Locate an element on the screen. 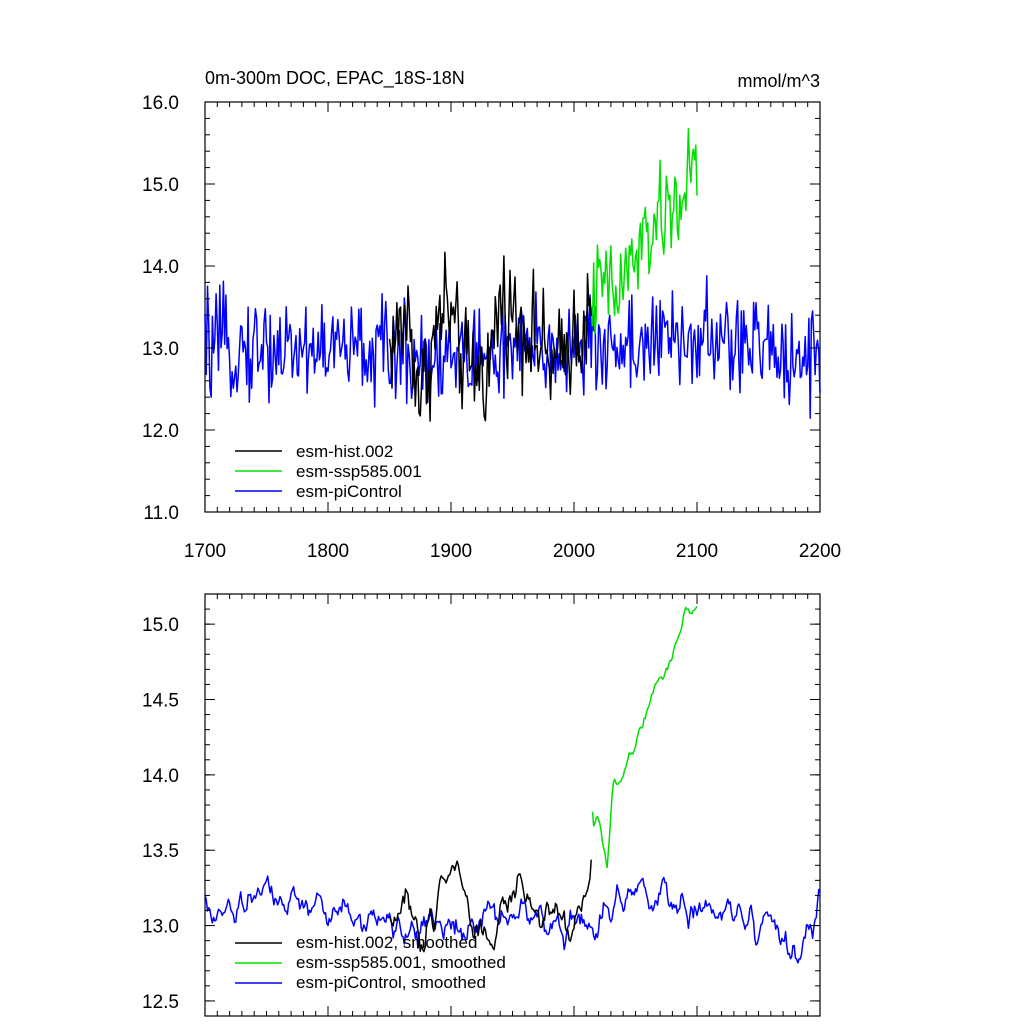 The height and width of the screenshot is (1024, 1024). units-label: mmol/m^3 is located at coordinates (779, 81).